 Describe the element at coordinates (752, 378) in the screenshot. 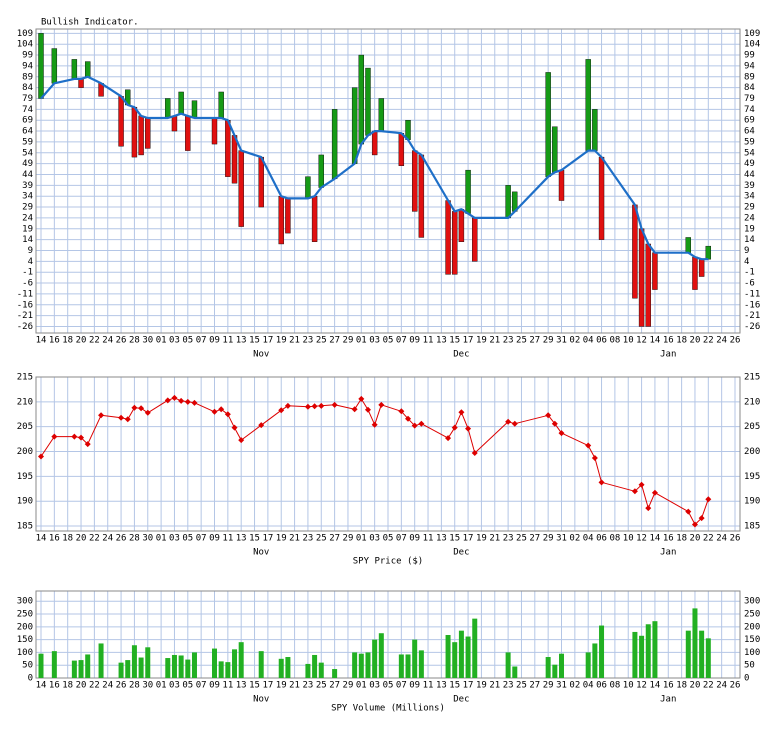

I see `y-tick-label-right: 215` at that location.